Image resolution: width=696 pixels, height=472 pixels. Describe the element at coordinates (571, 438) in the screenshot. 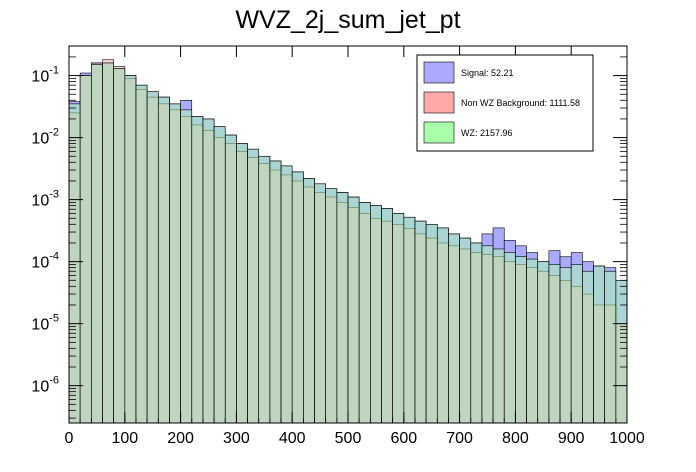

I see `x-tick-label: 900` at that location.